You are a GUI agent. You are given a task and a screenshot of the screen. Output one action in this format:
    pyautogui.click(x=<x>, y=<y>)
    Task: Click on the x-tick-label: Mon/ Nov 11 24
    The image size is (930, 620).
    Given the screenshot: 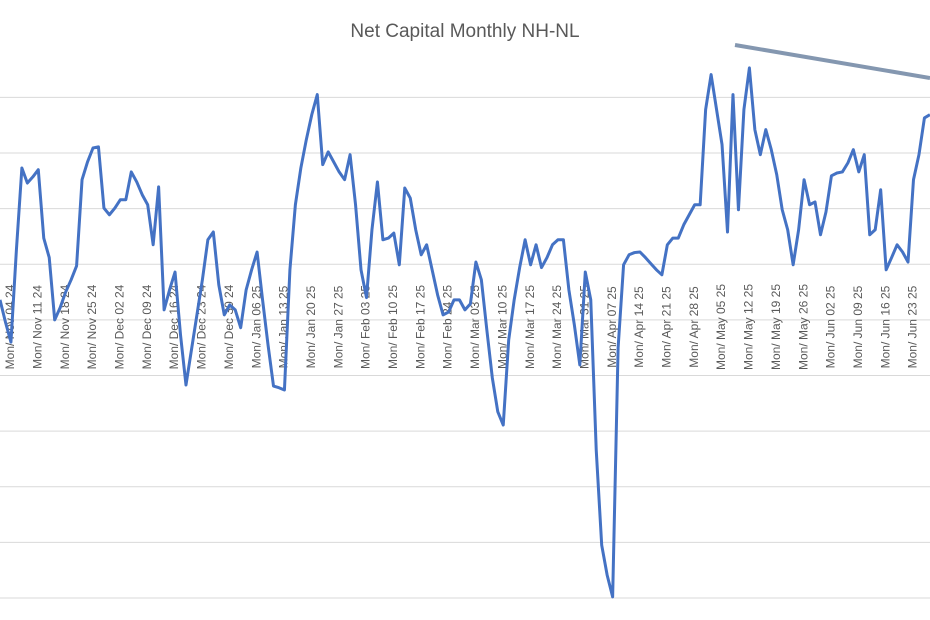 What is the action you would take?
    pyautogui.click(x=37, y=327)
    